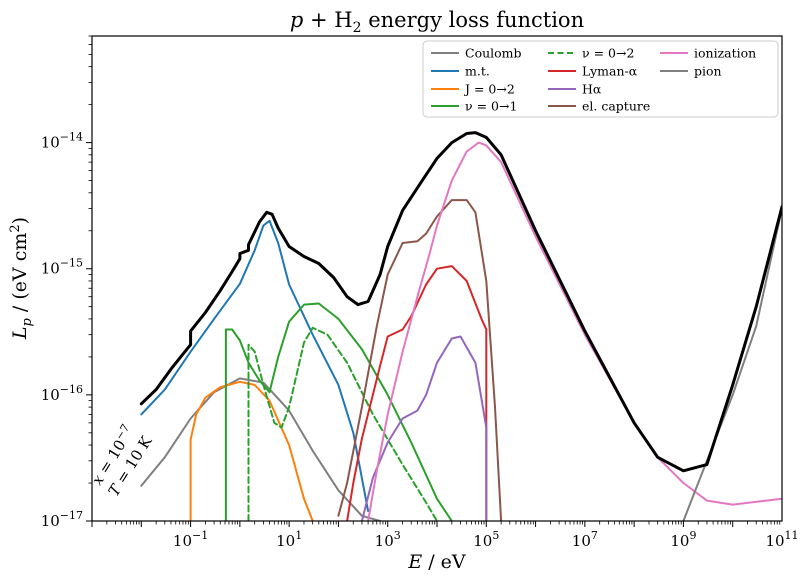  I want to click on series-line-h, so click(424, 428).